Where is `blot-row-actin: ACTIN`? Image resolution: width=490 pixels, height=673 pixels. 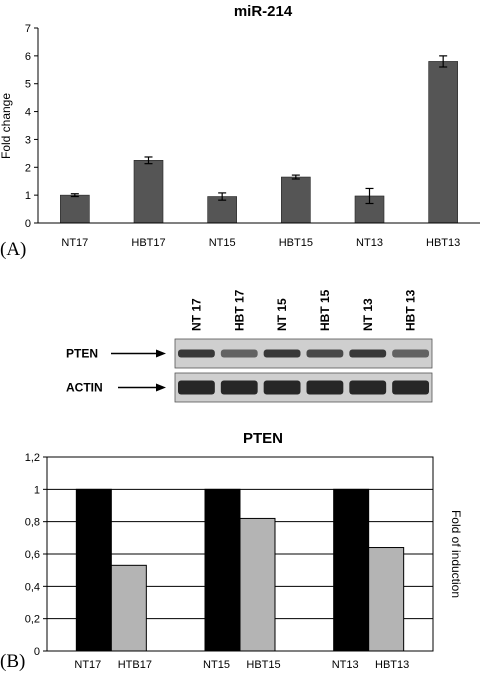 blot-row-actin: ACTIN is located at coordinates (249, 387).